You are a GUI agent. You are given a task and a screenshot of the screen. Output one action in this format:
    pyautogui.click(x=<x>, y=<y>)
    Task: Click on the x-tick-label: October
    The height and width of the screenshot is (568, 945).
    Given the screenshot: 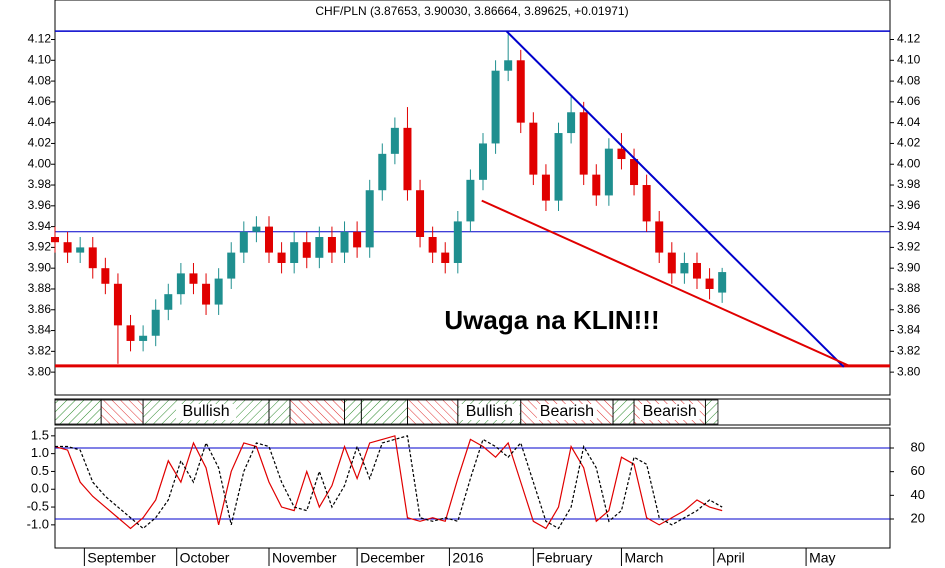 What is the action you would take?
    pyautogui.click(x=205, y=558)
    